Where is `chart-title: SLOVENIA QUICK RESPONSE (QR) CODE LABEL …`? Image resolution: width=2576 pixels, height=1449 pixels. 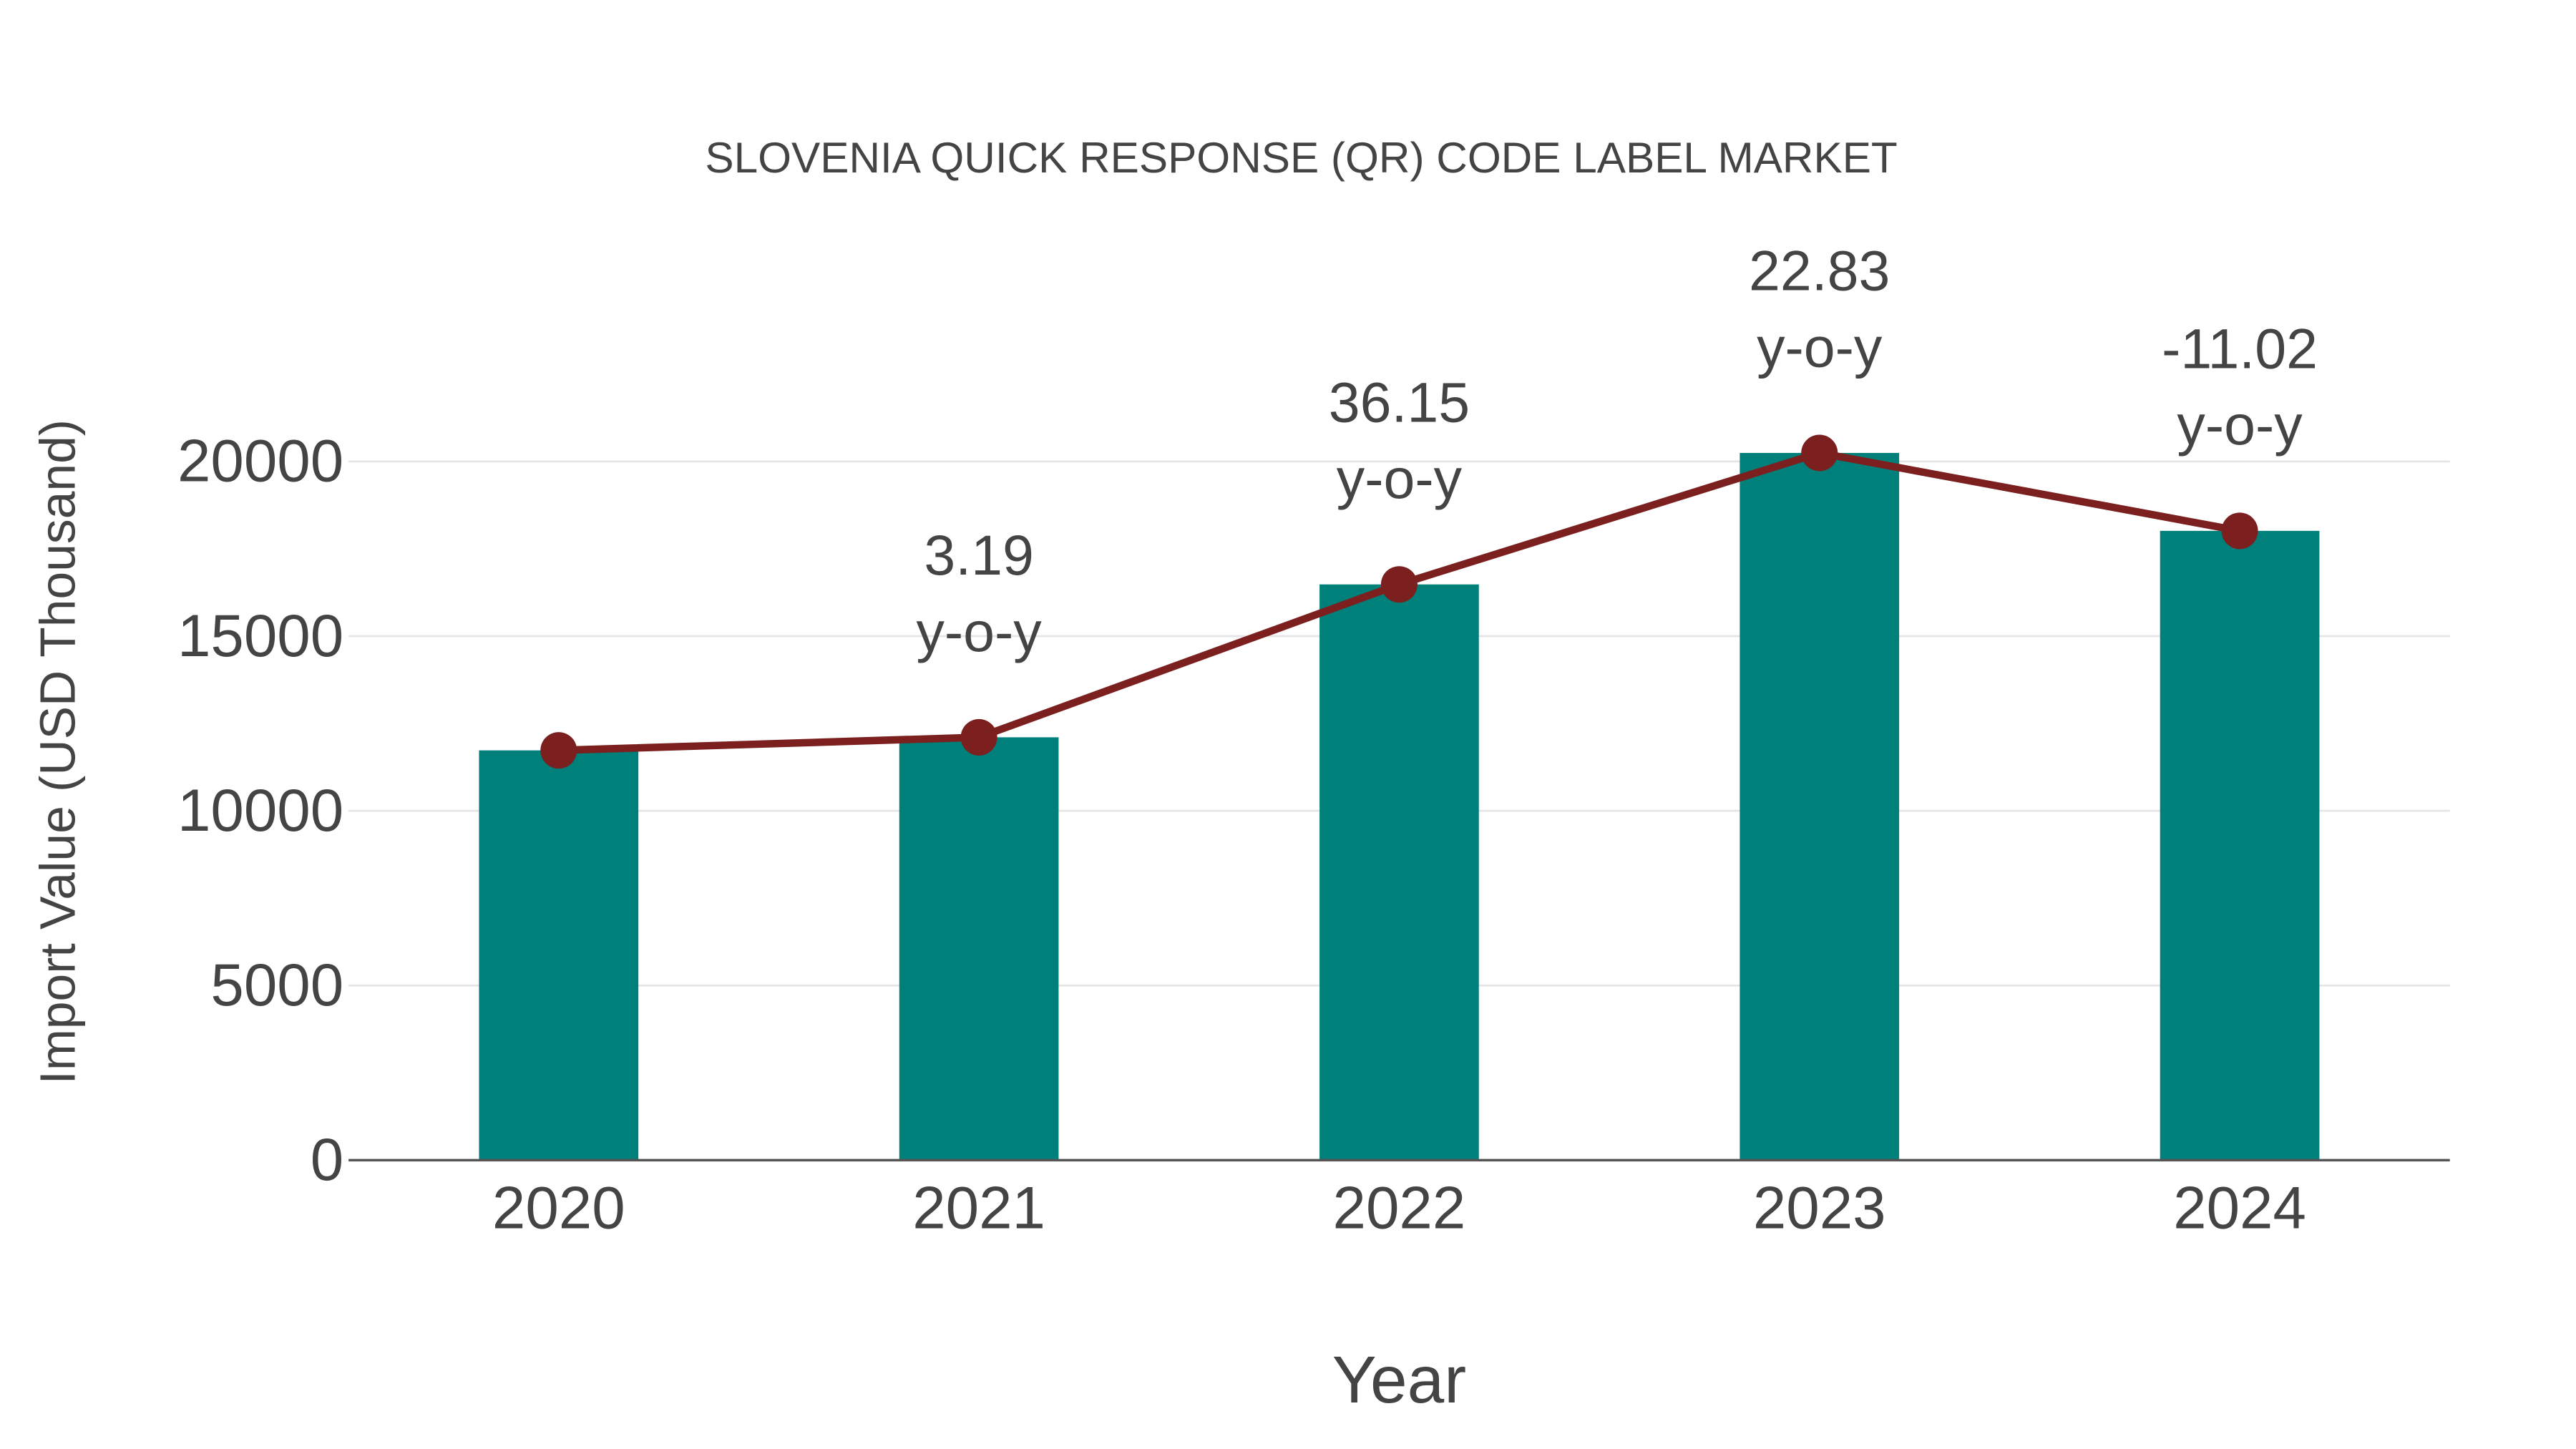 chart-title: SLOVENIA QUICK RESPONSE (QR) CODE LABEL … is located at coordinates (1301, 157).